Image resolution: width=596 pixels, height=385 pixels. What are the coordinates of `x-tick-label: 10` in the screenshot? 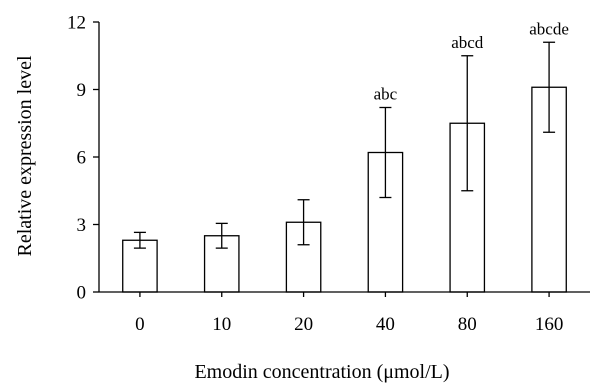 It's located at (221, 324).